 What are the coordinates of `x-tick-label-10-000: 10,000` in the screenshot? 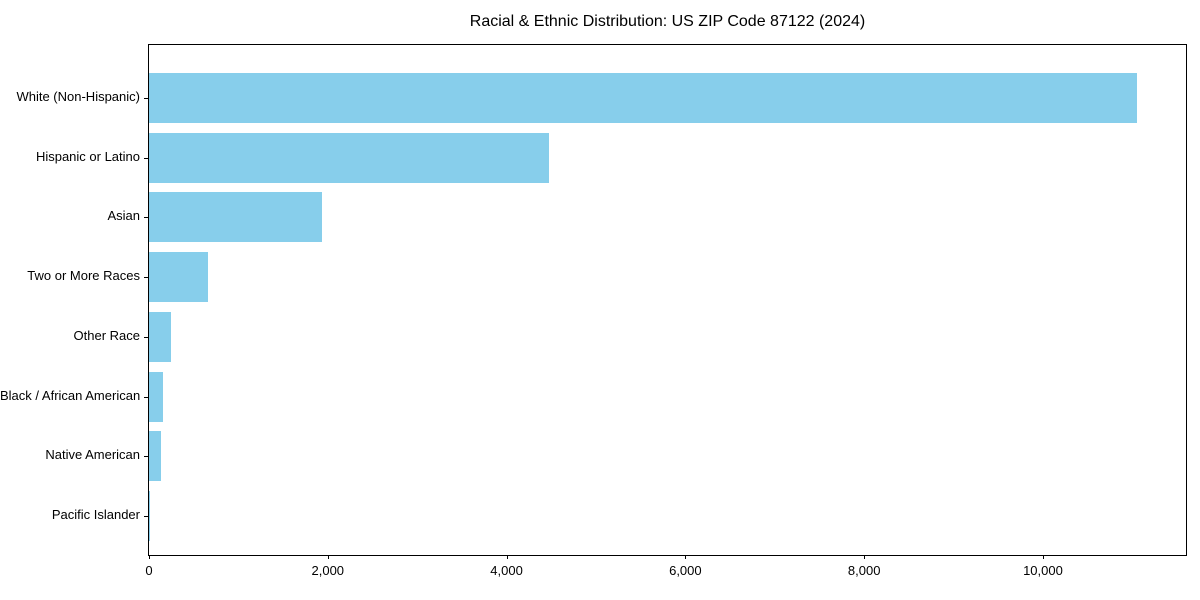 It's located at (1043, 570).